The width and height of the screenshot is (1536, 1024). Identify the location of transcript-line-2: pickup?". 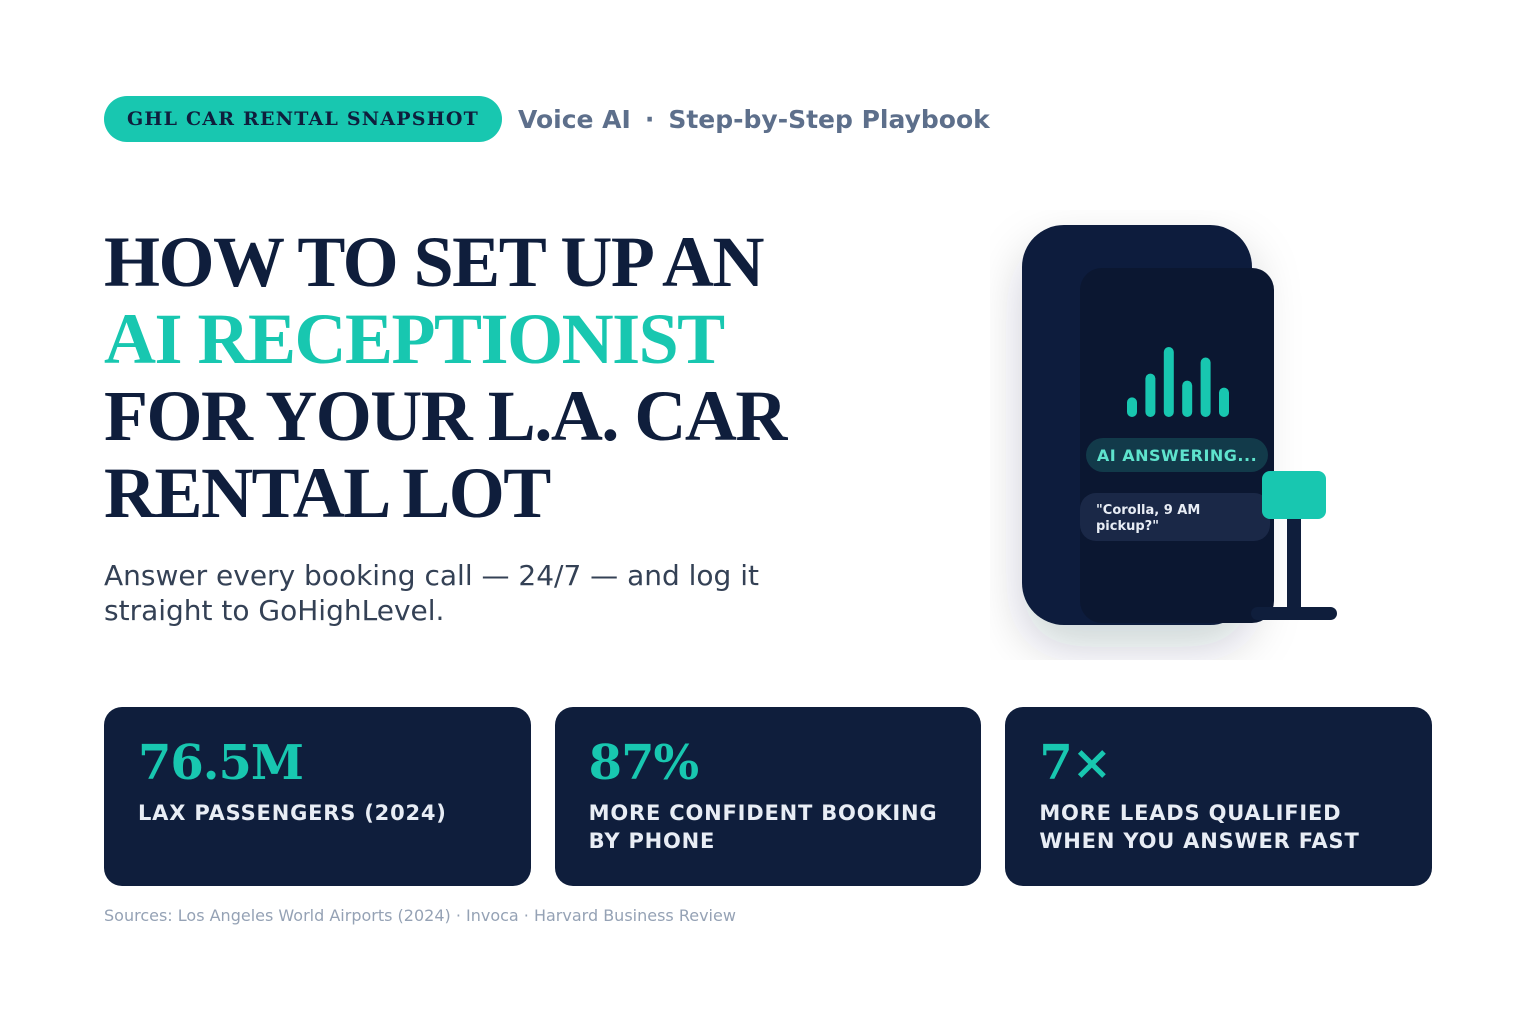
(1127, 526).